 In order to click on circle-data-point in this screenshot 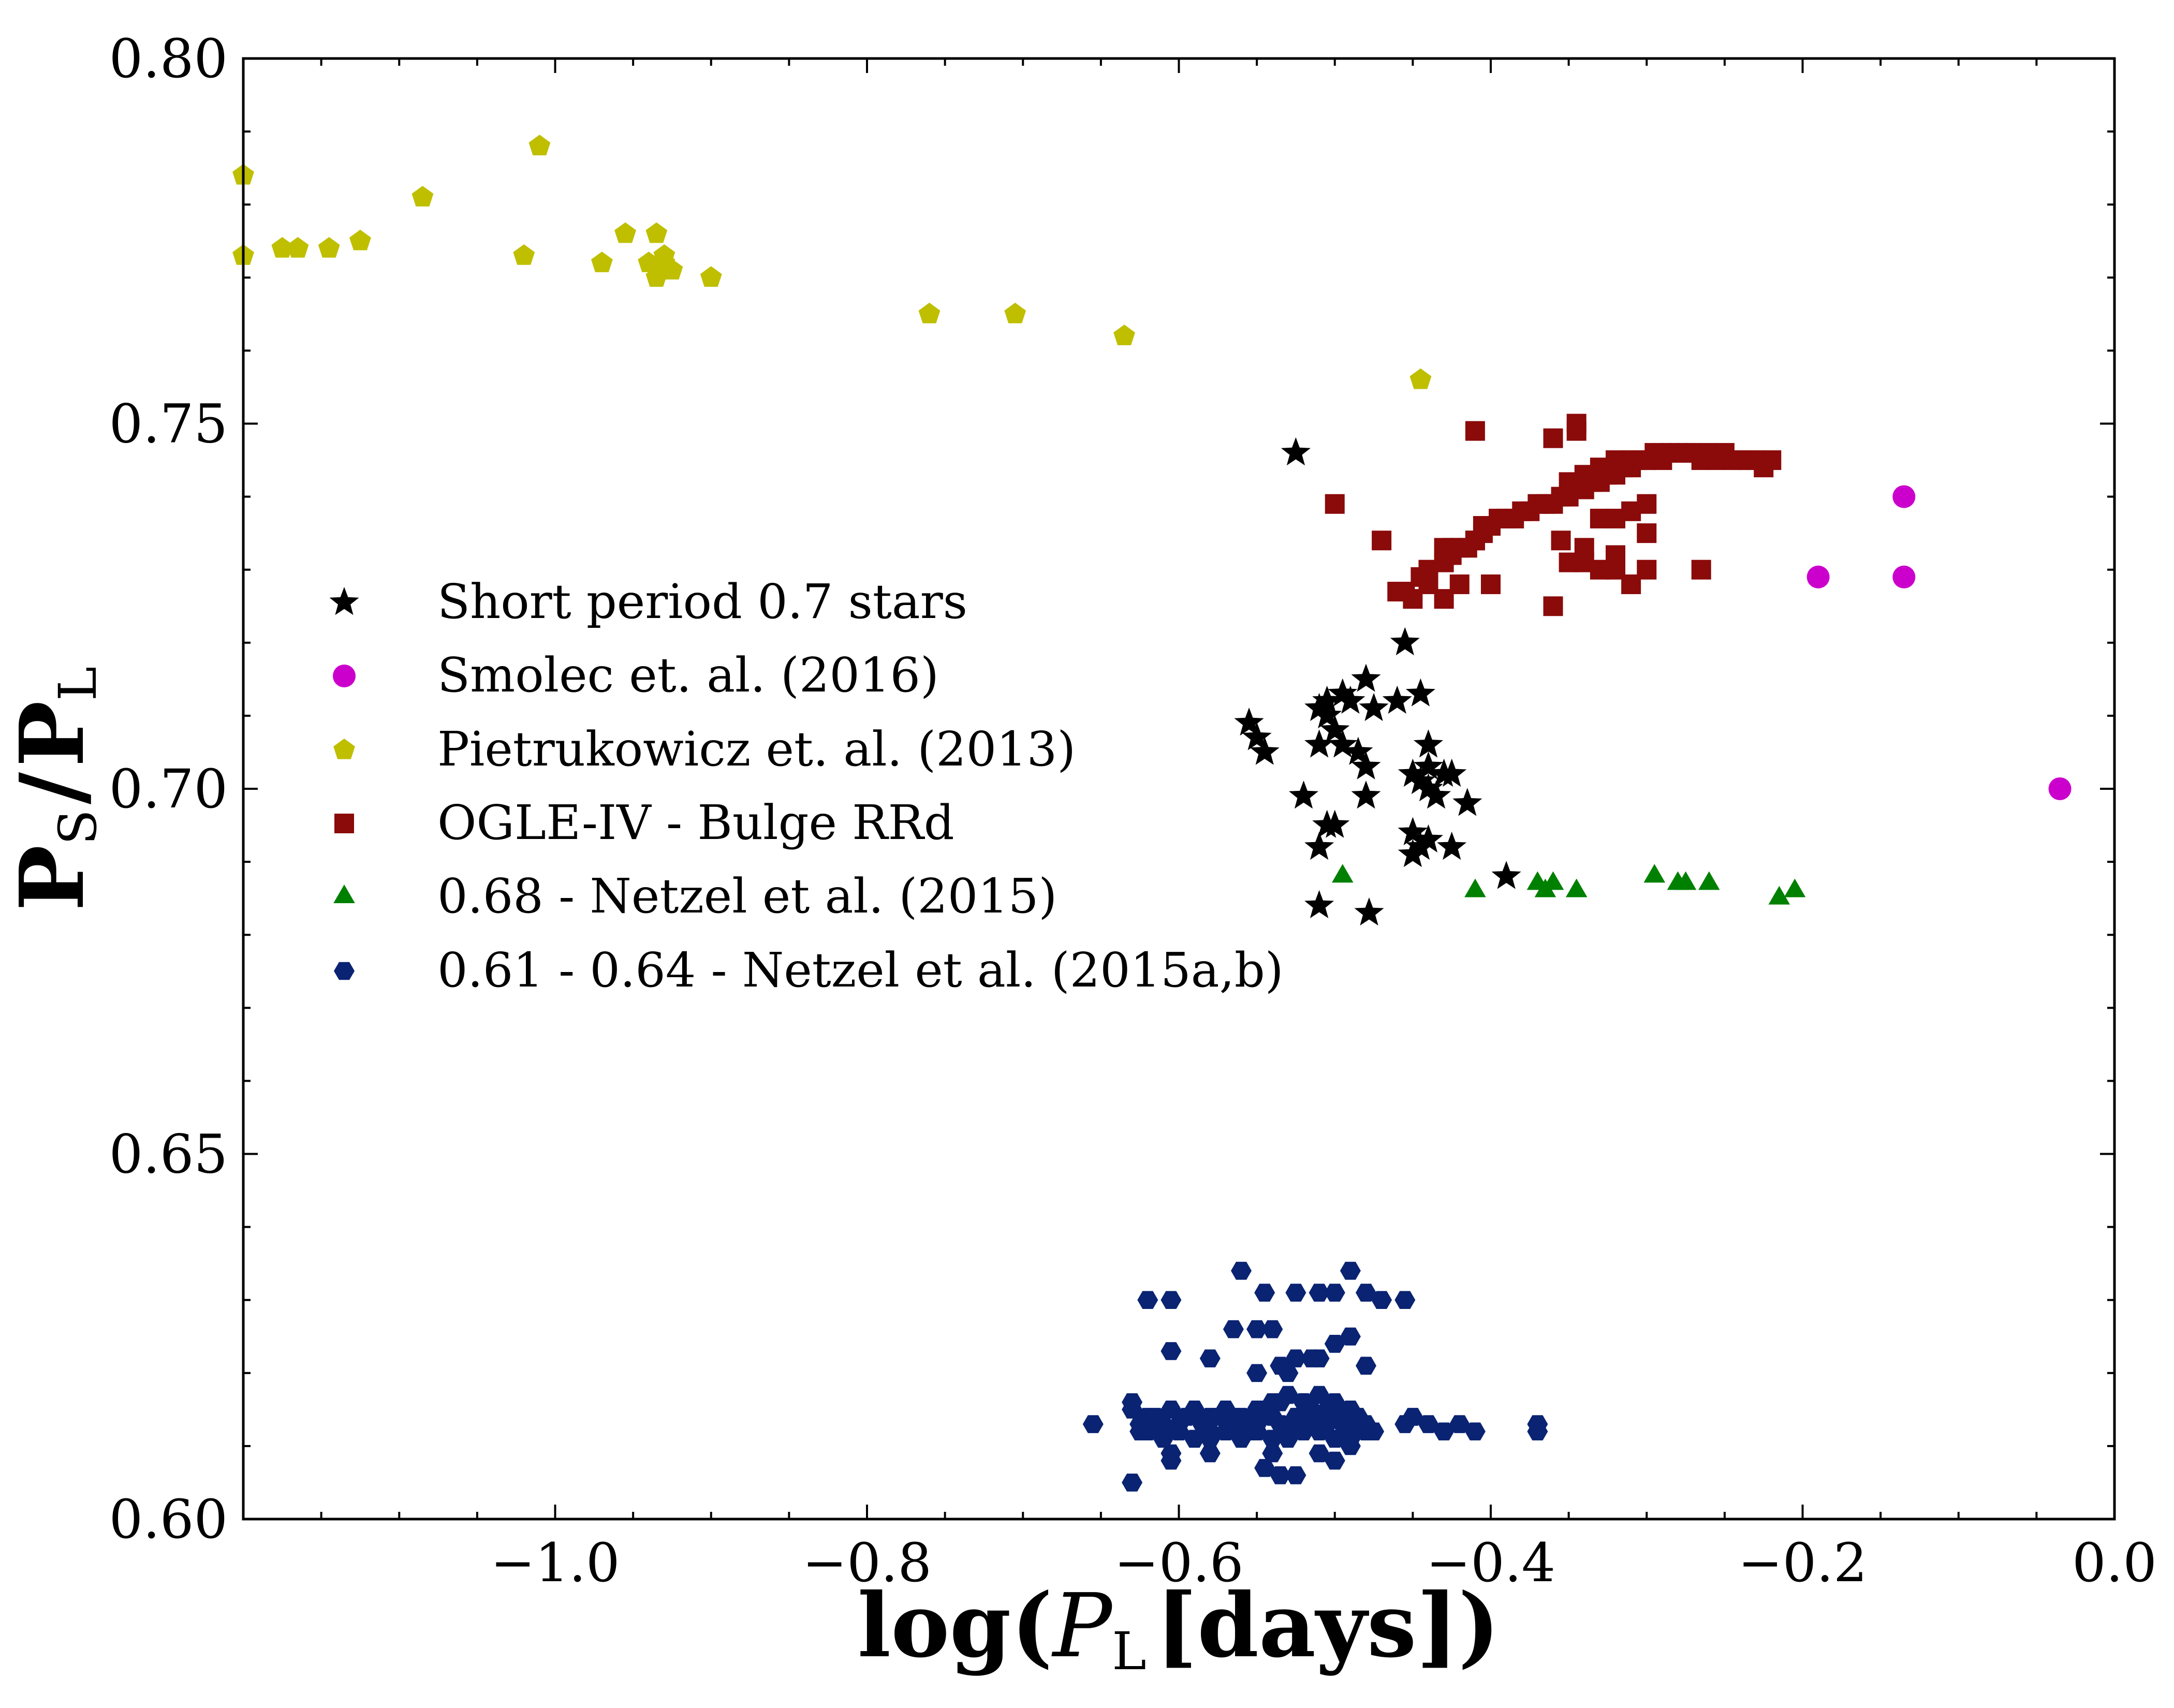, I will do `click(2060, 788)`.